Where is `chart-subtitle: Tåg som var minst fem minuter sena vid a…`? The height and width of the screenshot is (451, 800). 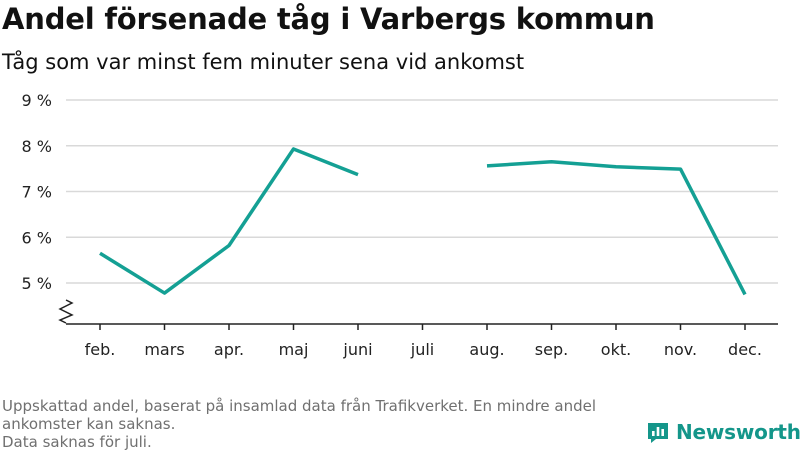
chart-subtitle: Tåg som var minst fem minuter sena vid a… is located at coordinates (263, 62).